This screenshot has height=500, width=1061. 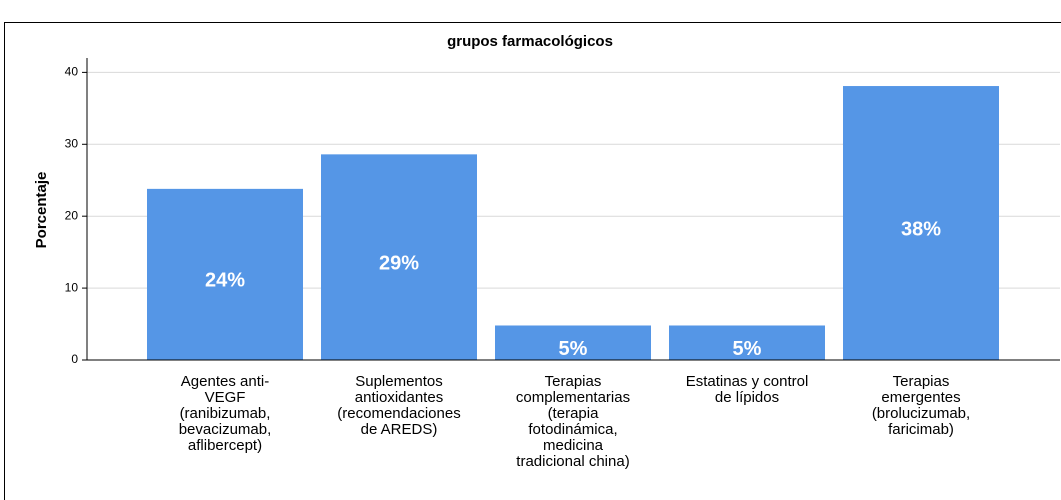 I want to click on x-tick-label-line: Suplementos, so click(x=399, y=381).